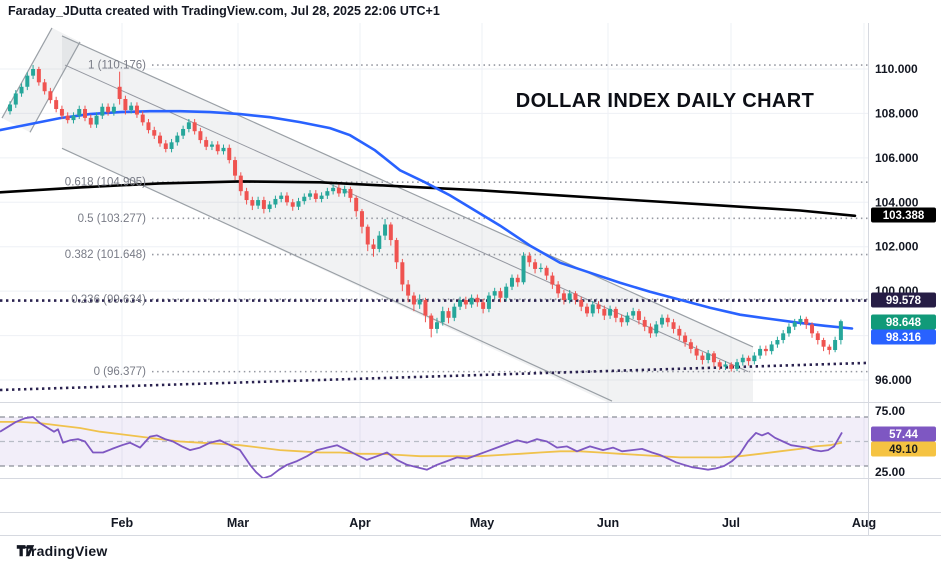  I want to click on rsi-ma-line, so click(421, 440).